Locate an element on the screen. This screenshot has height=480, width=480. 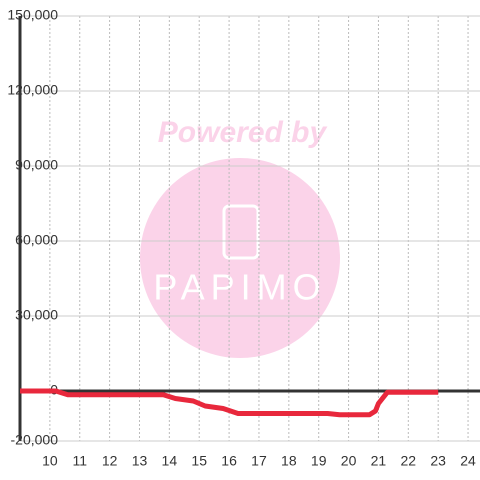
x-tick-label: 22 is located at coordinates (409, 461).